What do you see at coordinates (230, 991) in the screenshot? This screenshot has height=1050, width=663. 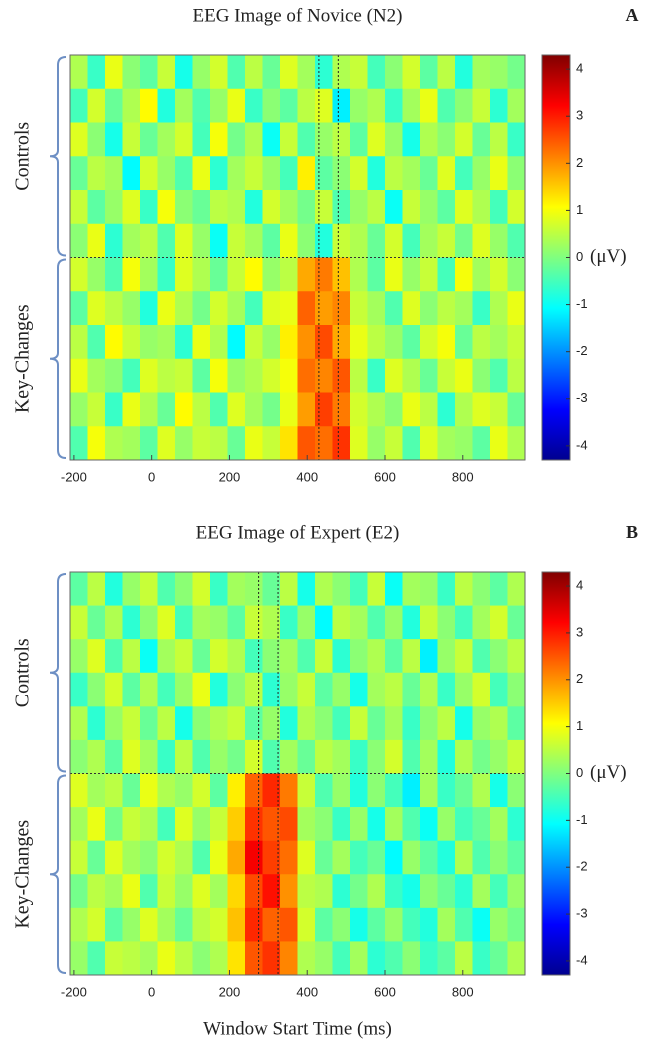 I see `x-tick-label: 200` at bounding box center [230, 991].